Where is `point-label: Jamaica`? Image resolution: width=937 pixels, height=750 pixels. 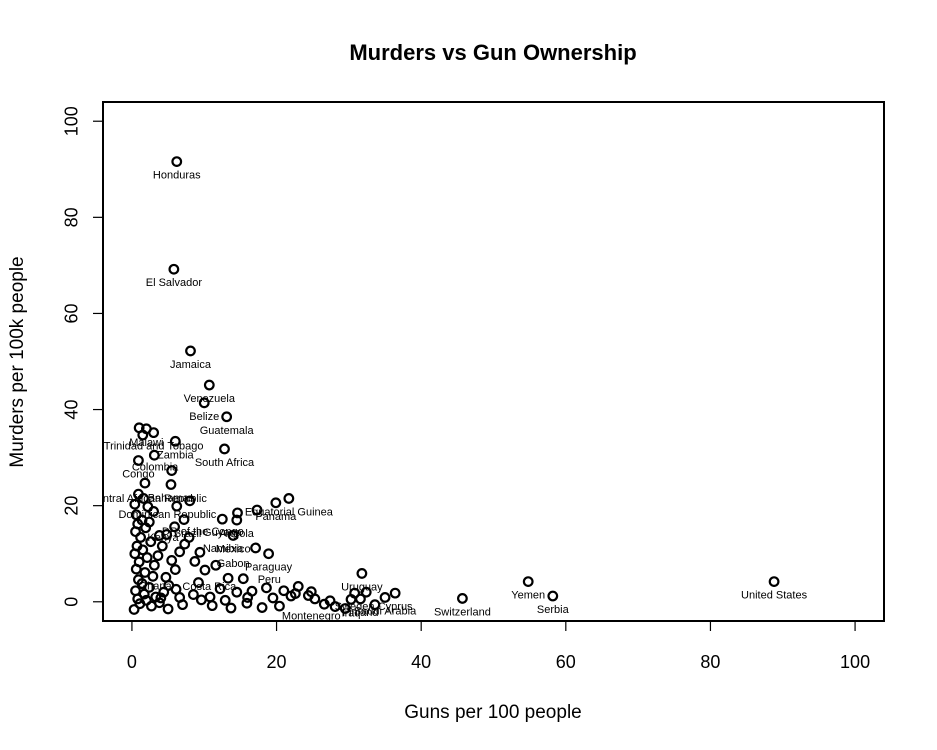
point-label: Jamaica is located at coordinates (191, 365).